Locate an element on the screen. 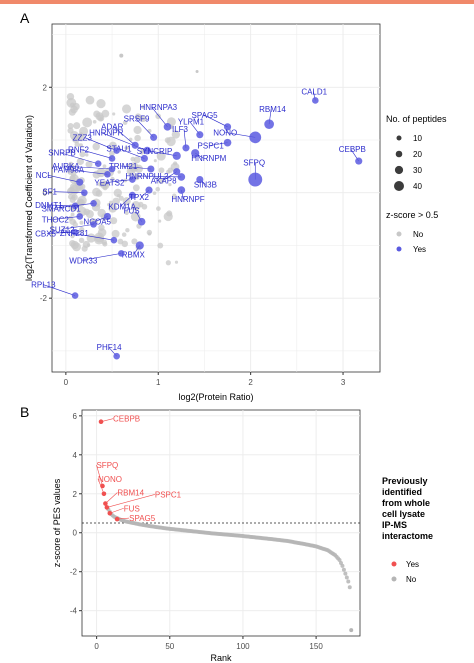 This screenshot has width=474, height=663. point-zzz3 is located at coordinates (116, 150).